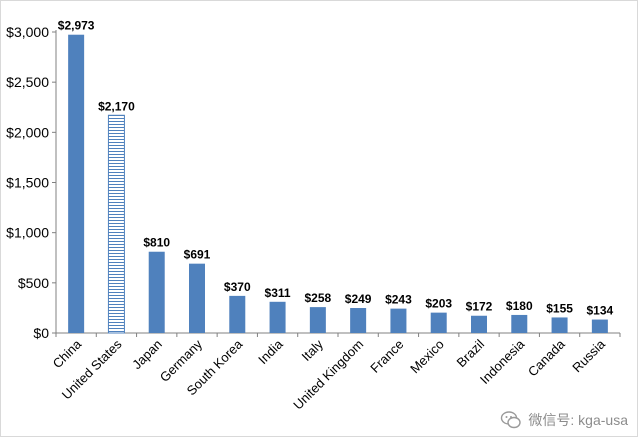 The width and height of the screenshot is (640, 439). What do you see at coordinates (519, 306) in the screenshot?
I see `data-label: $180` at bounding box center [519, 306].